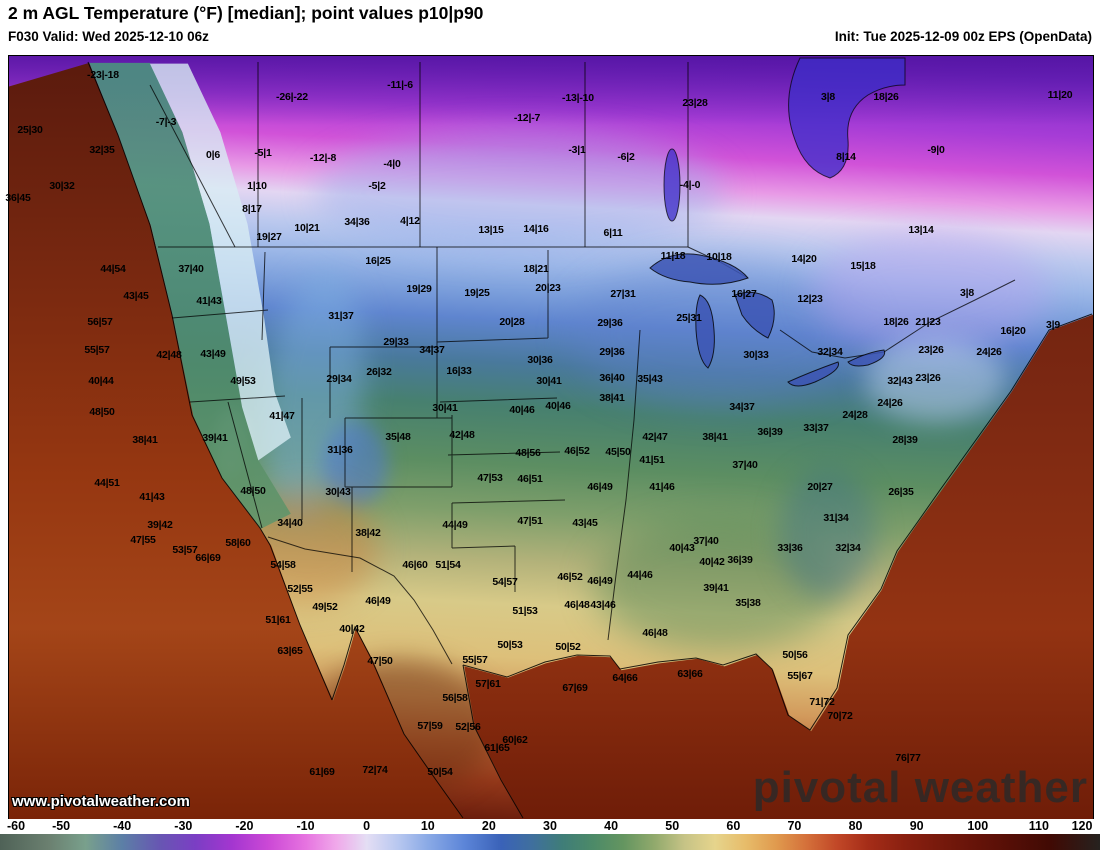 Image resolution: width=1100 pixels, height=850 pixels. What do you see at coordinates (794, 826) in the screenshot?
I see `colorbar-tick: 70` at bounding box center [794, 826].